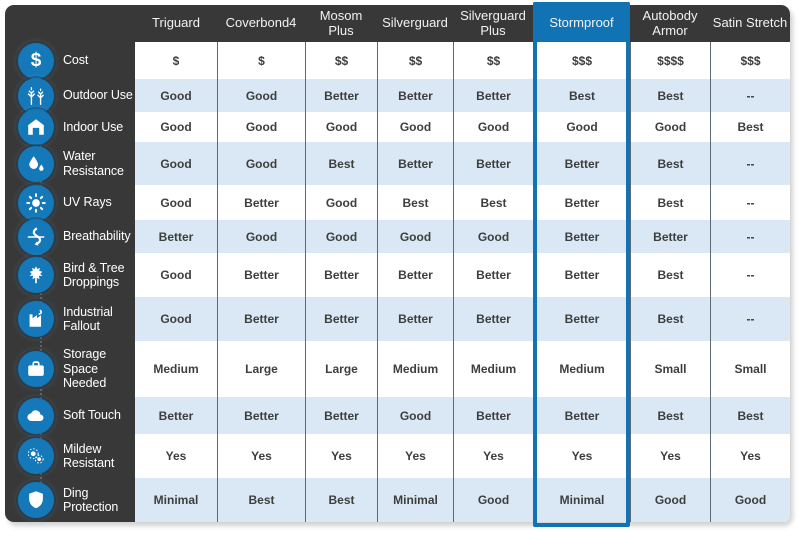 The width and height of the screenshot is (809, 549). I want to click on row-label: Outdoor Use, so click(98, 95).